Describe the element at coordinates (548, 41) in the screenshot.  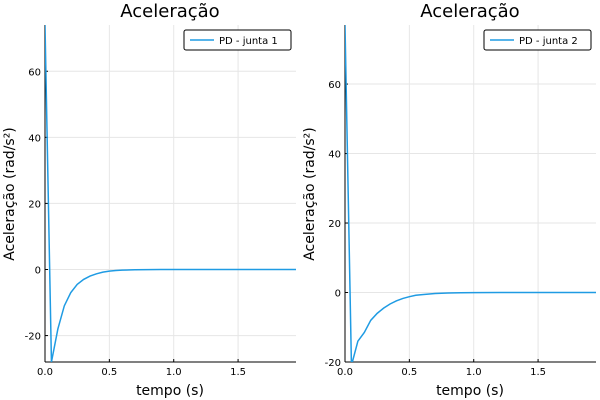
I see `legend-label: PD - junta 2` at that location.